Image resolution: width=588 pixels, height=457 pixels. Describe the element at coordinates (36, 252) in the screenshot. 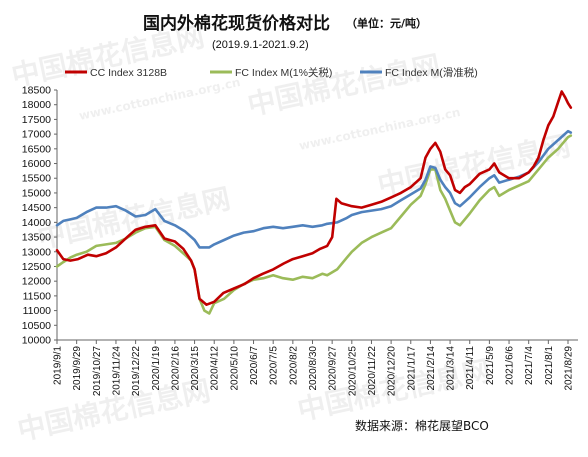

I see `y-tick-label: 13000` at that location.